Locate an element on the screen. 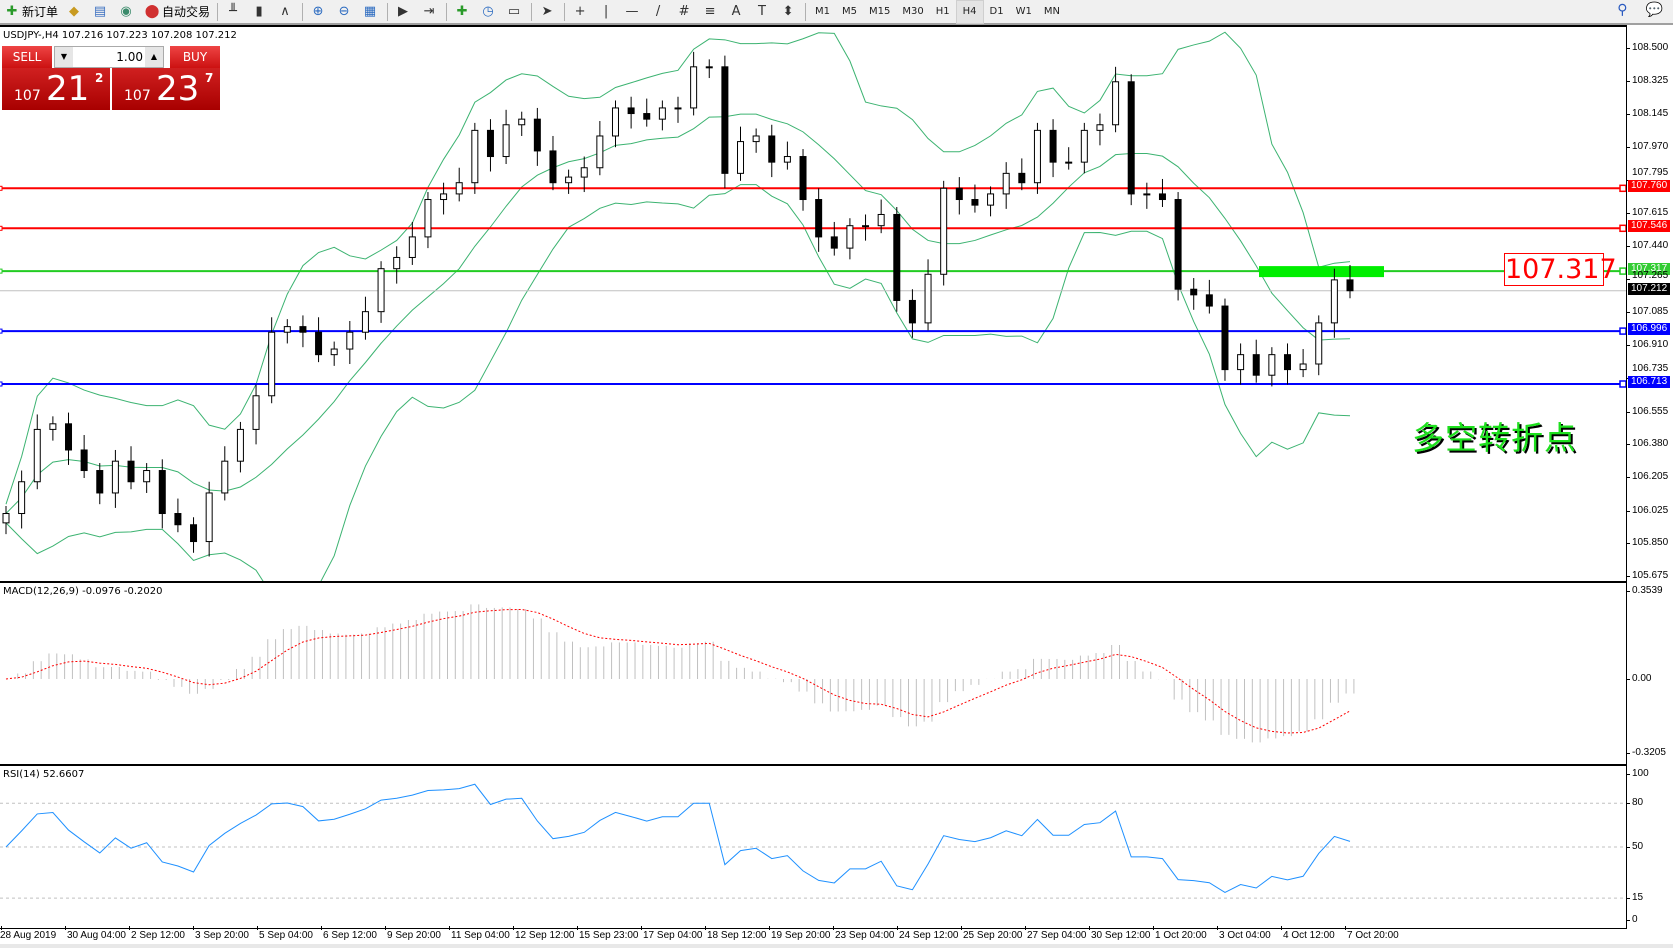  time-axis-label: 3 Oct 04:00 is located at coordinates (1245, 935).